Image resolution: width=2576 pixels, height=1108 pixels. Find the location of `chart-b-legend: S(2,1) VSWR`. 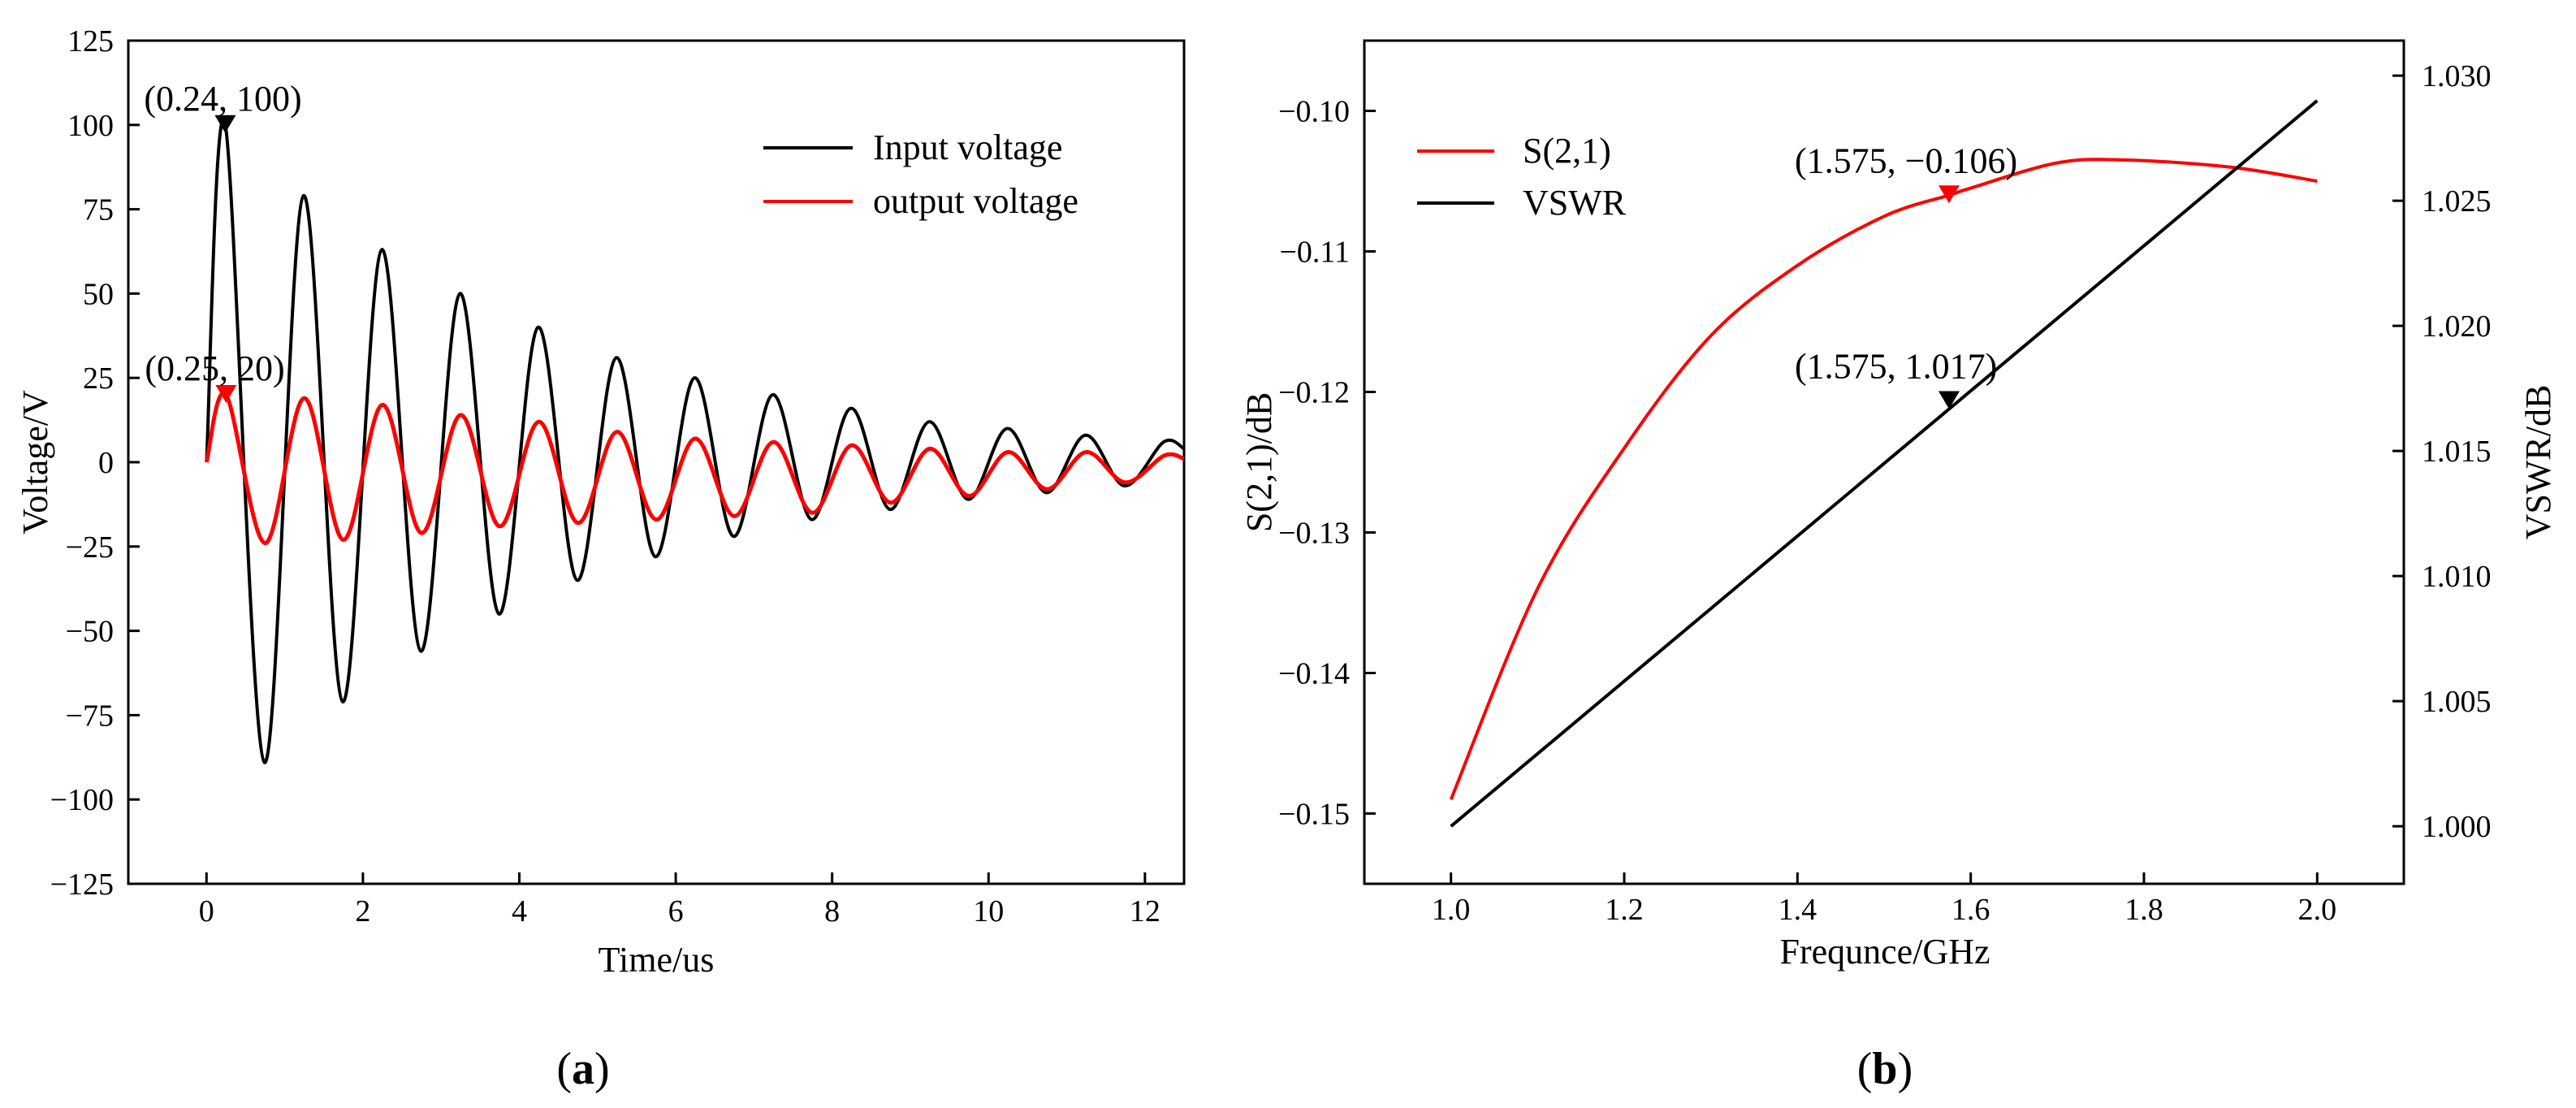

chart-b-legend: S(2,1) VSWR is located at coordinates (1522, 177).